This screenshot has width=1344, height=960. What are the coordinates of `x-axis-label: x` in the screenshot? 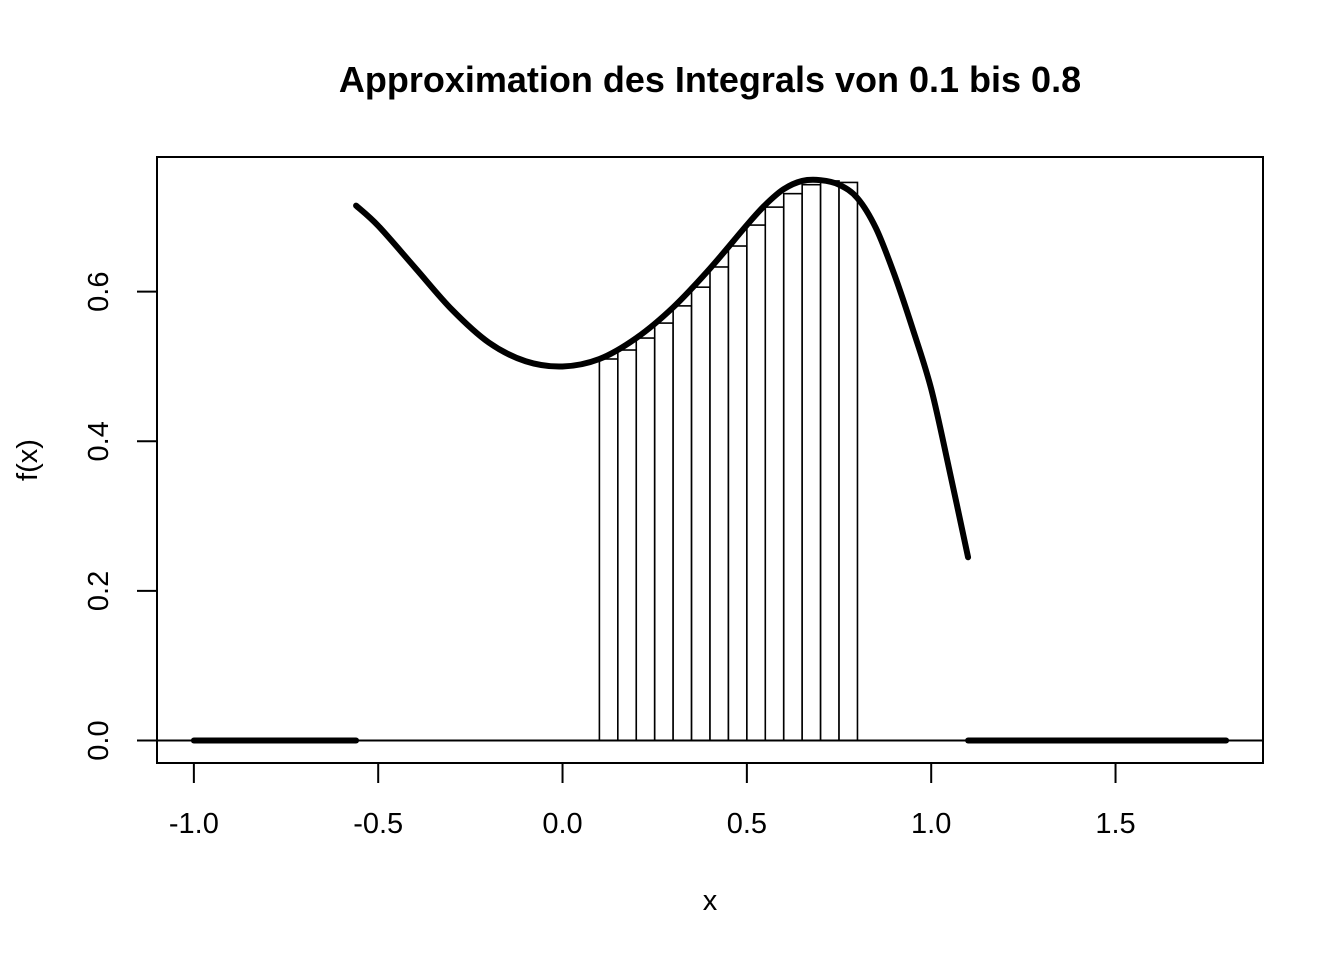 It's located at (710, 901).